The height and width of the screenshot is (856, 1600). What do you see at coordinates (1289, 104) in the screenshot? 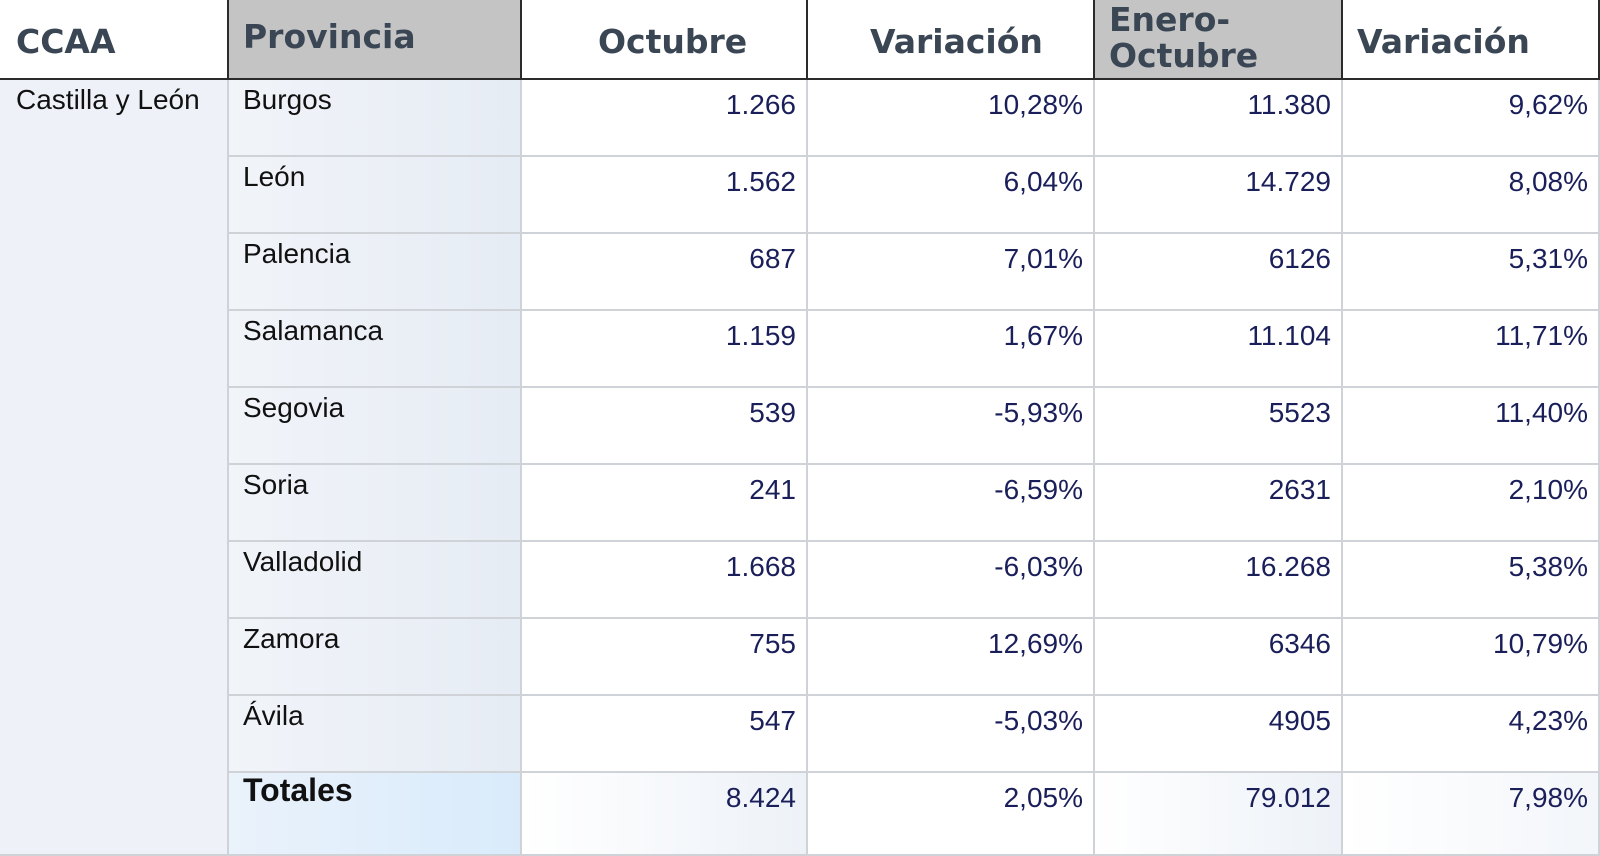
I see `value-enero-octubre: 11.380` at bounding box center [1289, 104].